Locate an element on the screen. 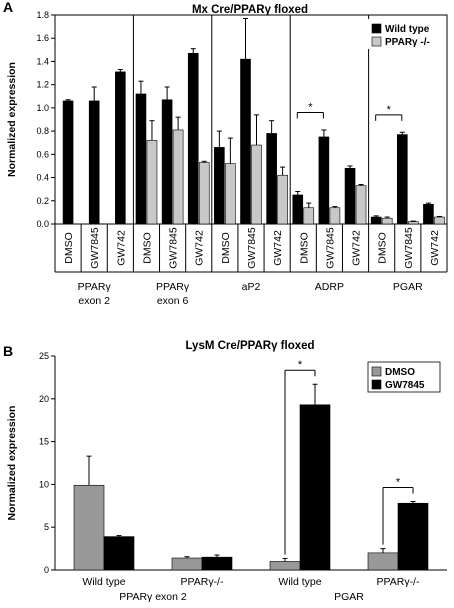 The height and width of the screenshot is (608, 454). y-tick-label-b: 20 is located at coordinates (44, 399).